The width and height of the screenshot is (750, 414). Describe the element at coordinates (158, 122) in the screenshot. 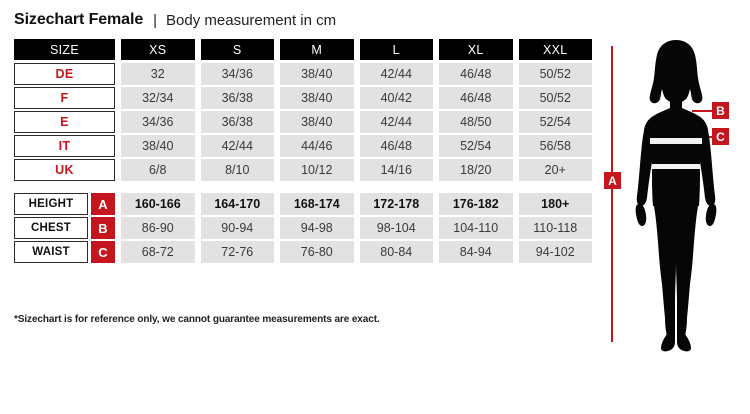

I see `cell-e-xs: 34/36` at that location.